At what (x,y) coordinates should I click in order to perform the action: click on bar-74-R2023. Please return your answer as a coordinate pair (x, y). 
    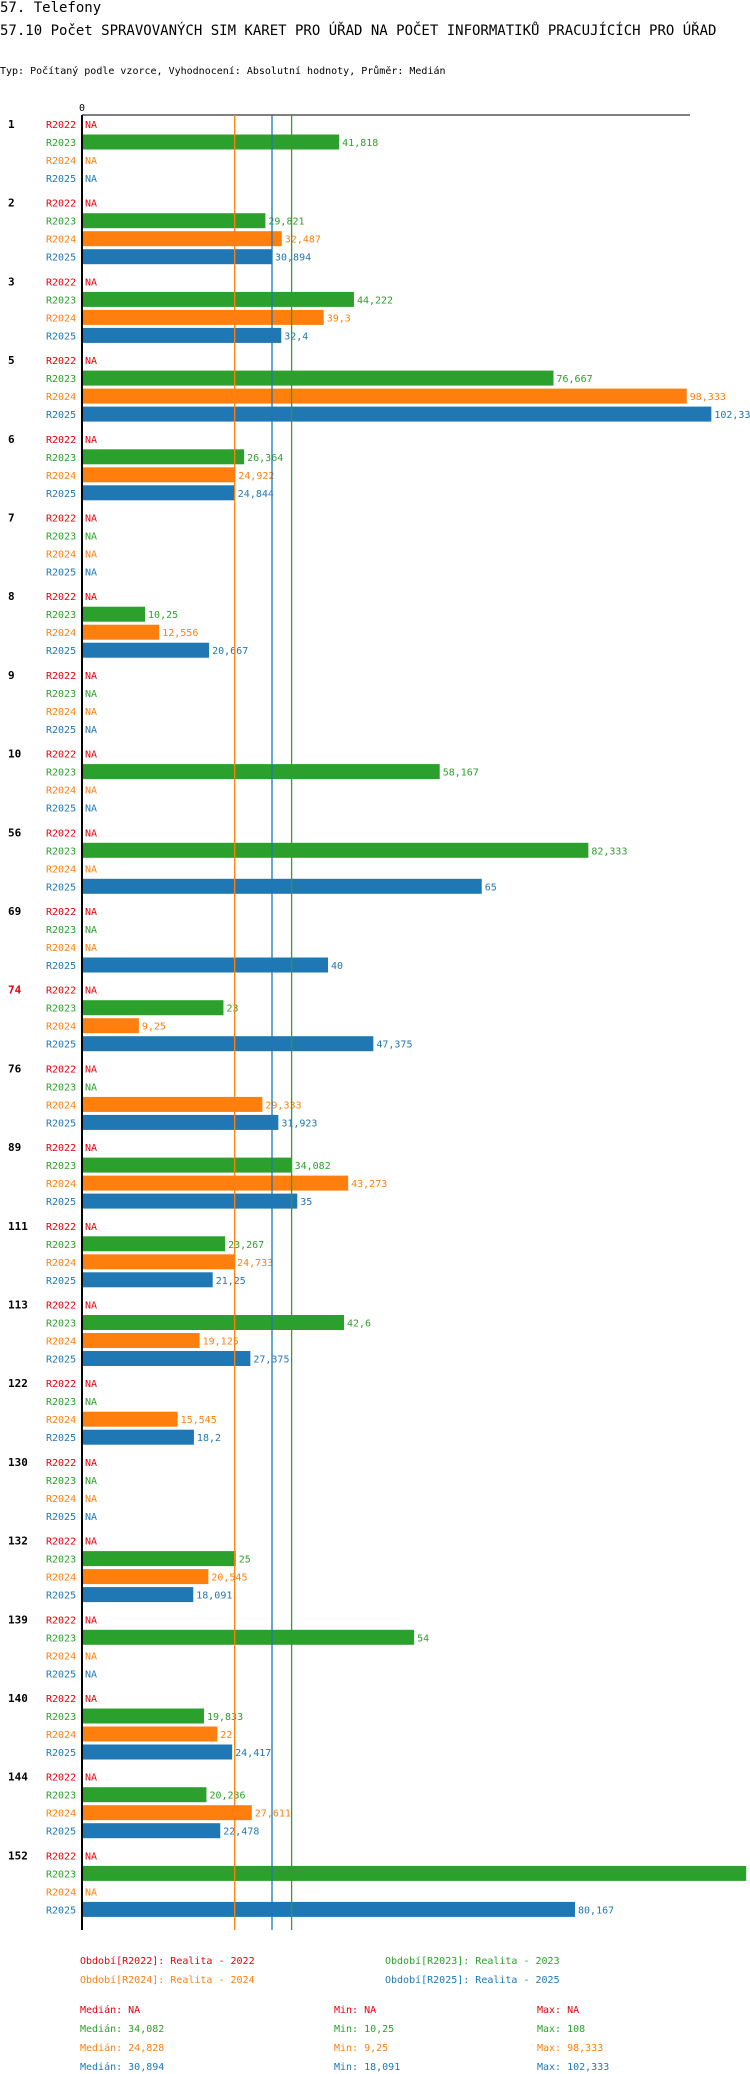
    Looking at the image, I should click on (153, 1008).